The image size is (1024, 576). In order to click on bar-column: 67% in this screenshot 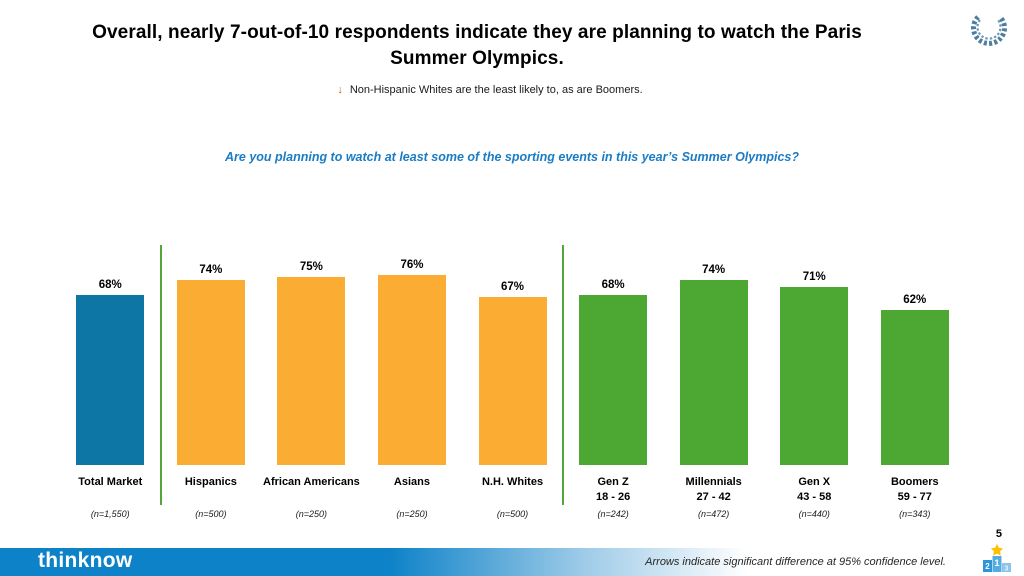, I will do `click(512, 373)`.